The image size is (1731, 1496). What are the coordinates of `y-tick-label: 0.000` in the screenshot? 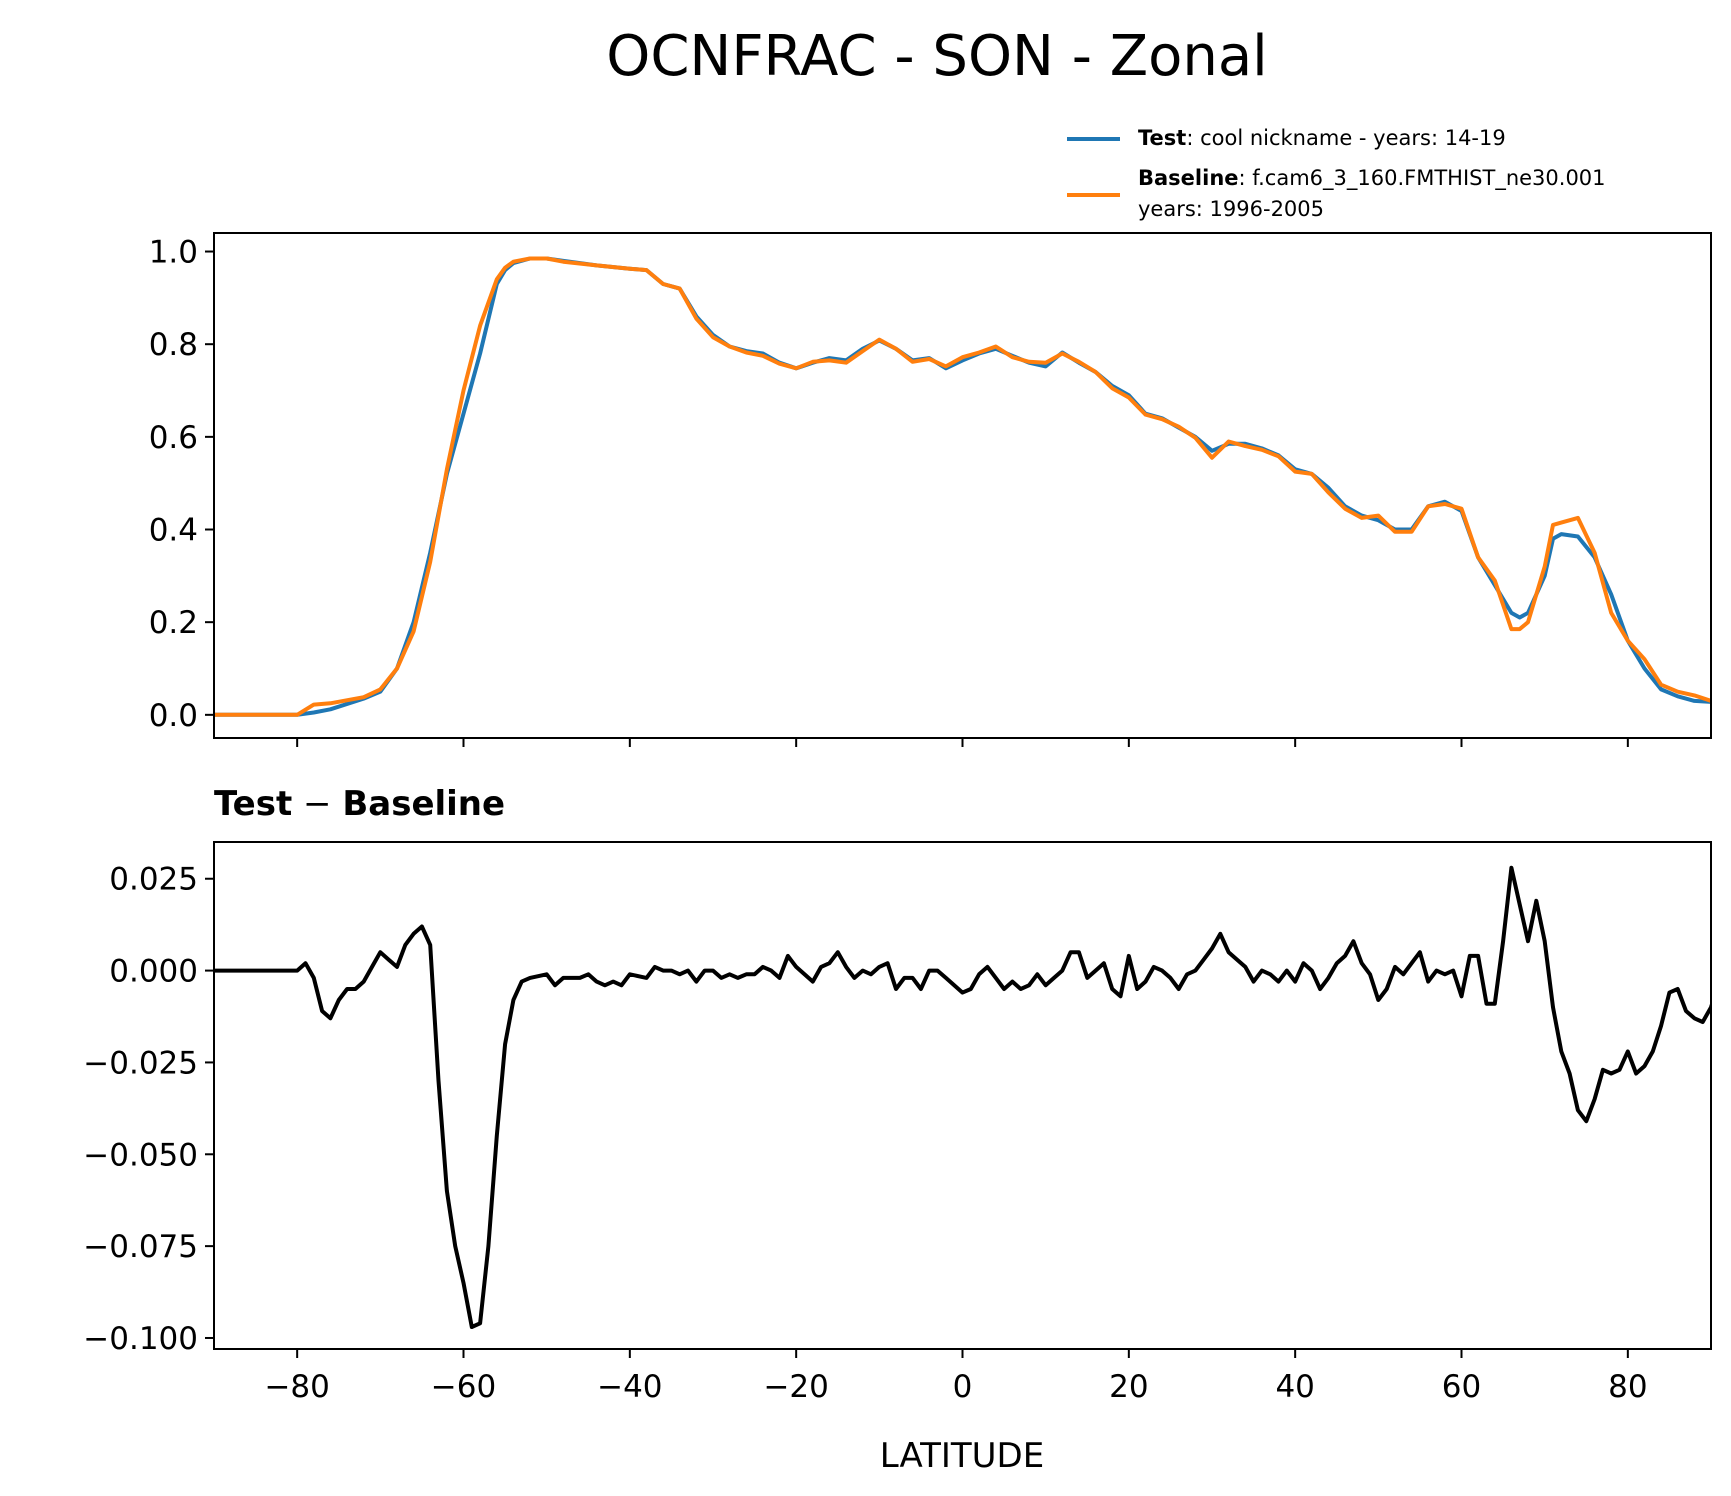 It's located at (153, 972).